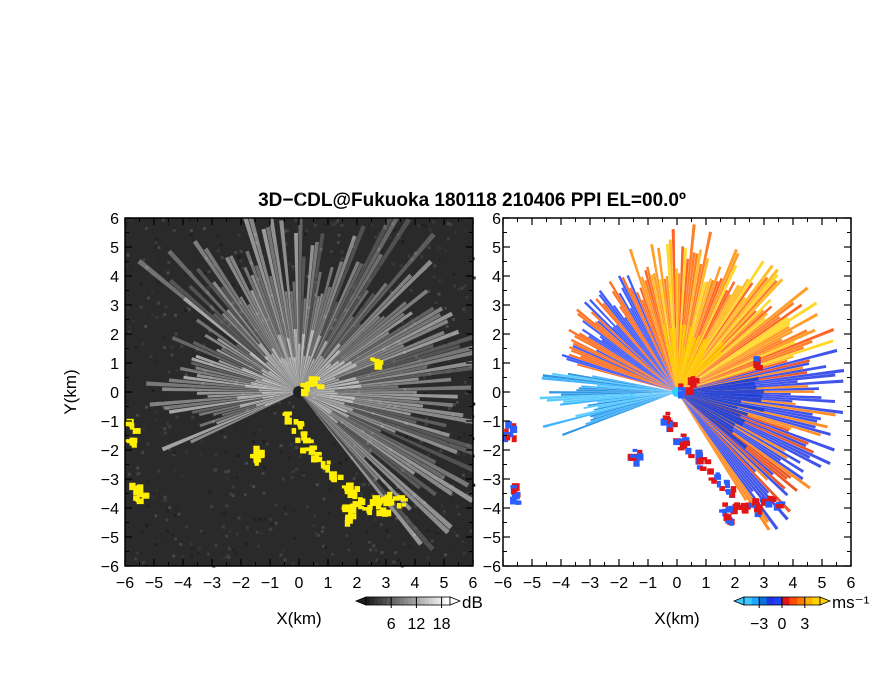 The image size is (880, 680). I want to click on y-tick-label: 5, so click(496, 248).